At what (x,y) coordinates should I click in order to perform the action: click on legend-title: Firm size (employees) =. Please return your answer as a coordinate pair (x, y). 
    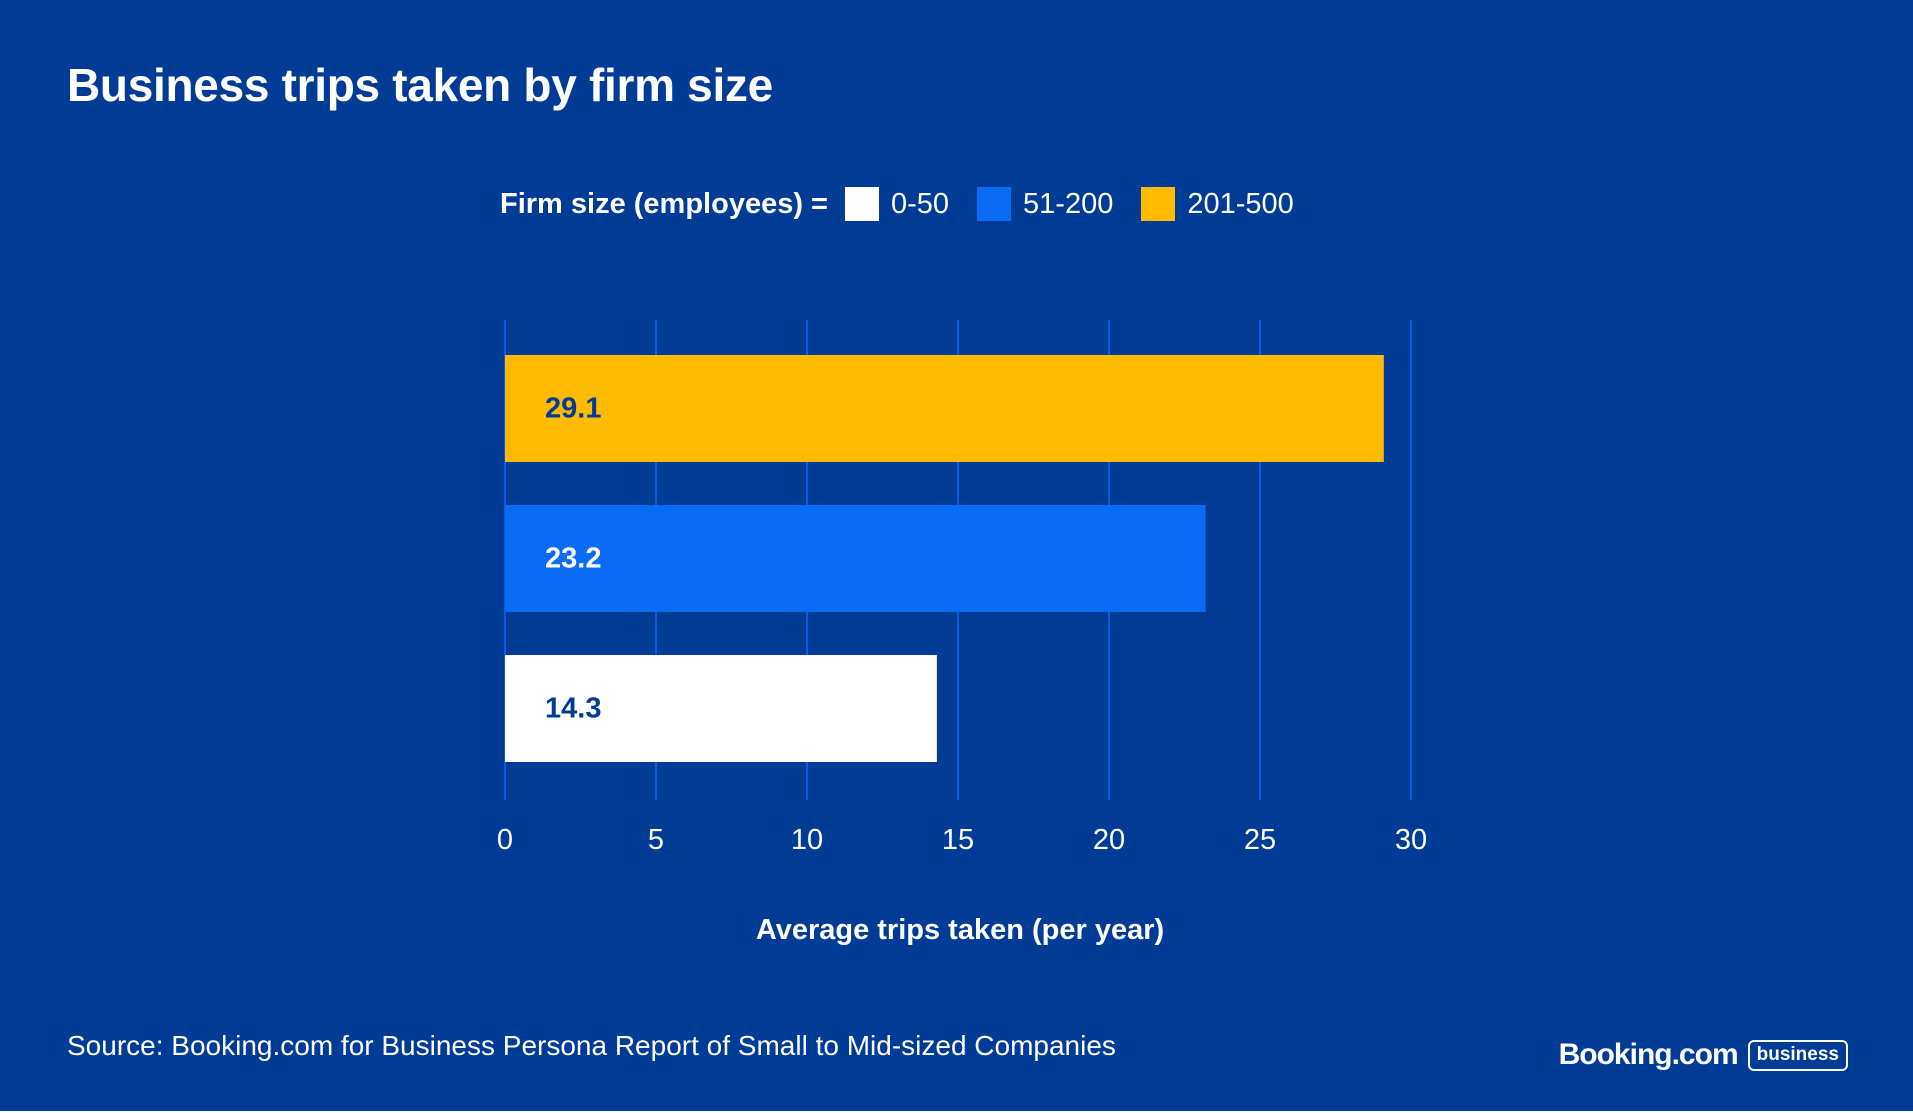
    Looking at the image, I should click on (664, 203).